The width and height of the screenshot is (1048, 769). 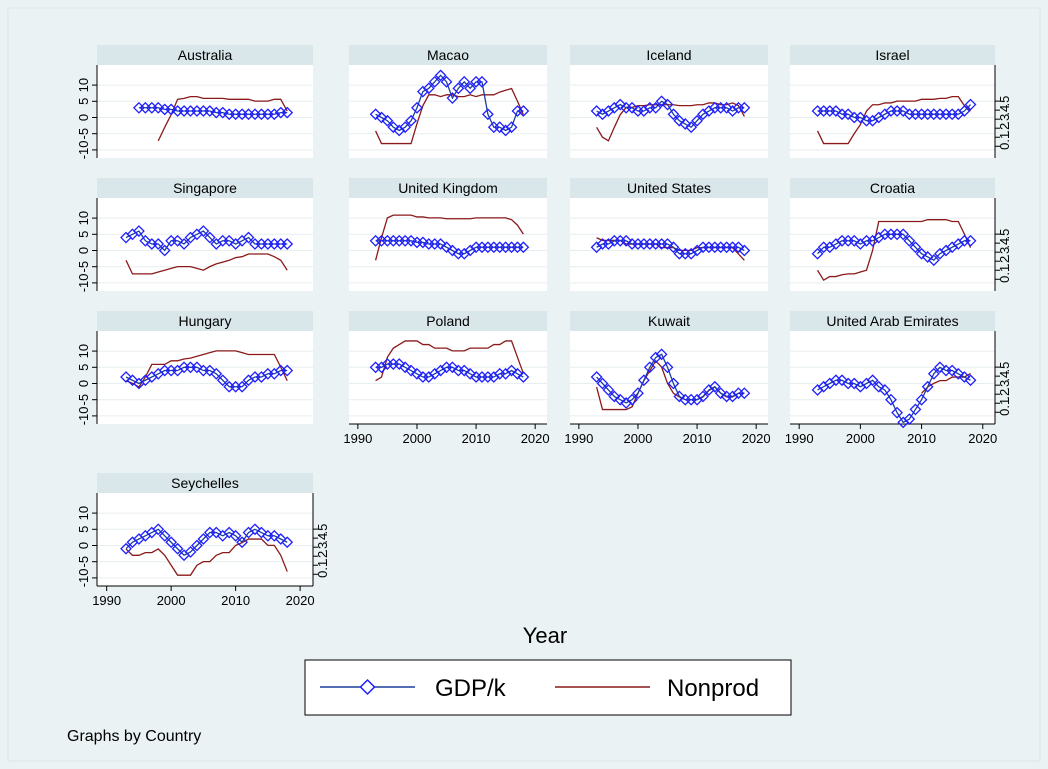 I want to click on x-tick-label: 2010, so click(x=697, y=438).